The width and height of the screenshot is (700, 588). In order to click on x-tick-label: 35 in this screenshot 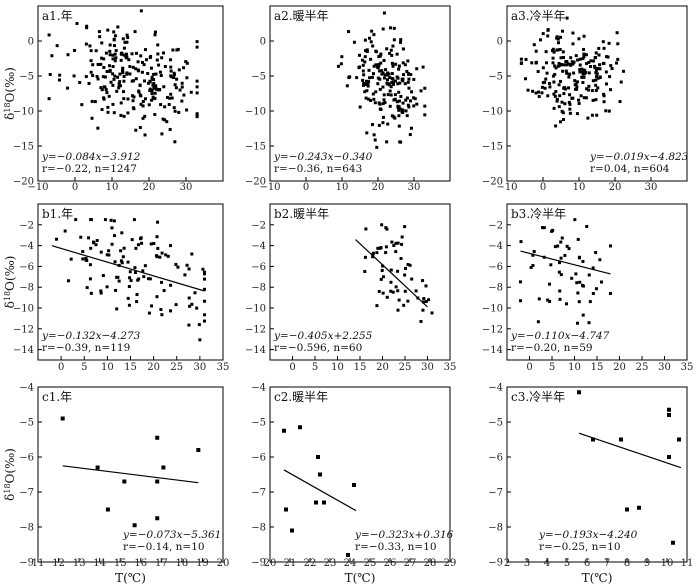, I will do `click(687, 367)`.